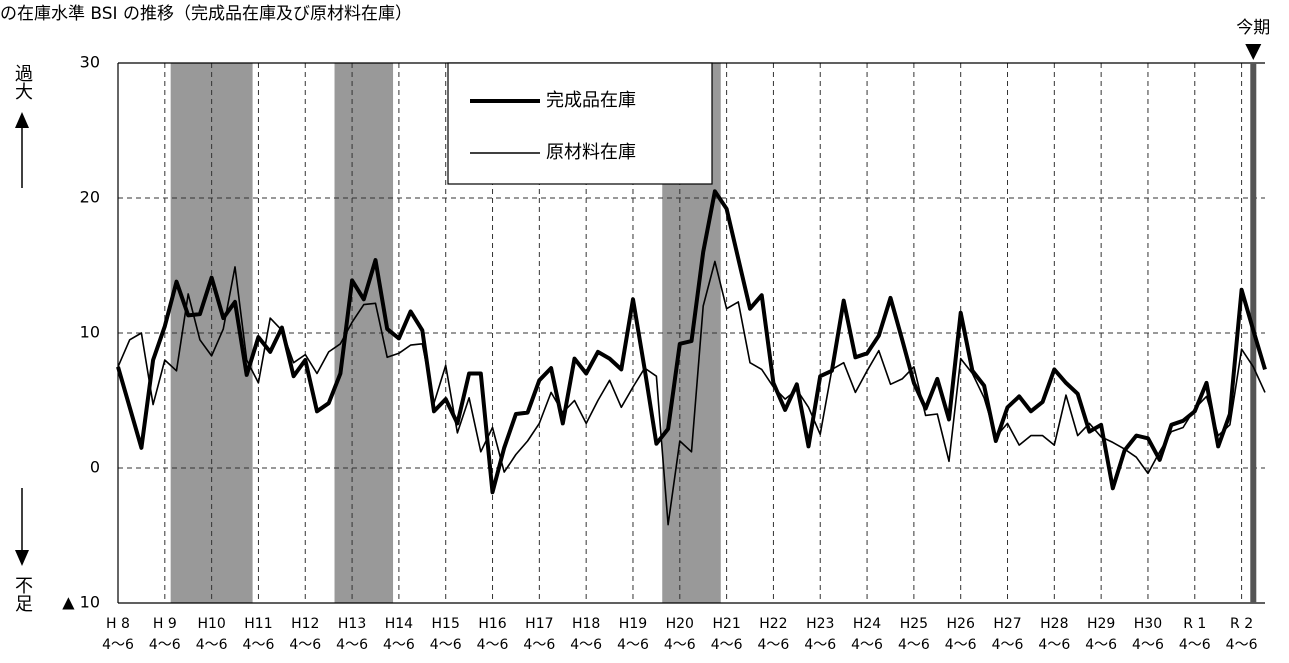 Image resolution: width=1289 pixels, height=663 pixels. What do you see at coordinates (867, 624) in the screenshot?
I see `x-tick-label: H24` at bounding box center [867, 624].